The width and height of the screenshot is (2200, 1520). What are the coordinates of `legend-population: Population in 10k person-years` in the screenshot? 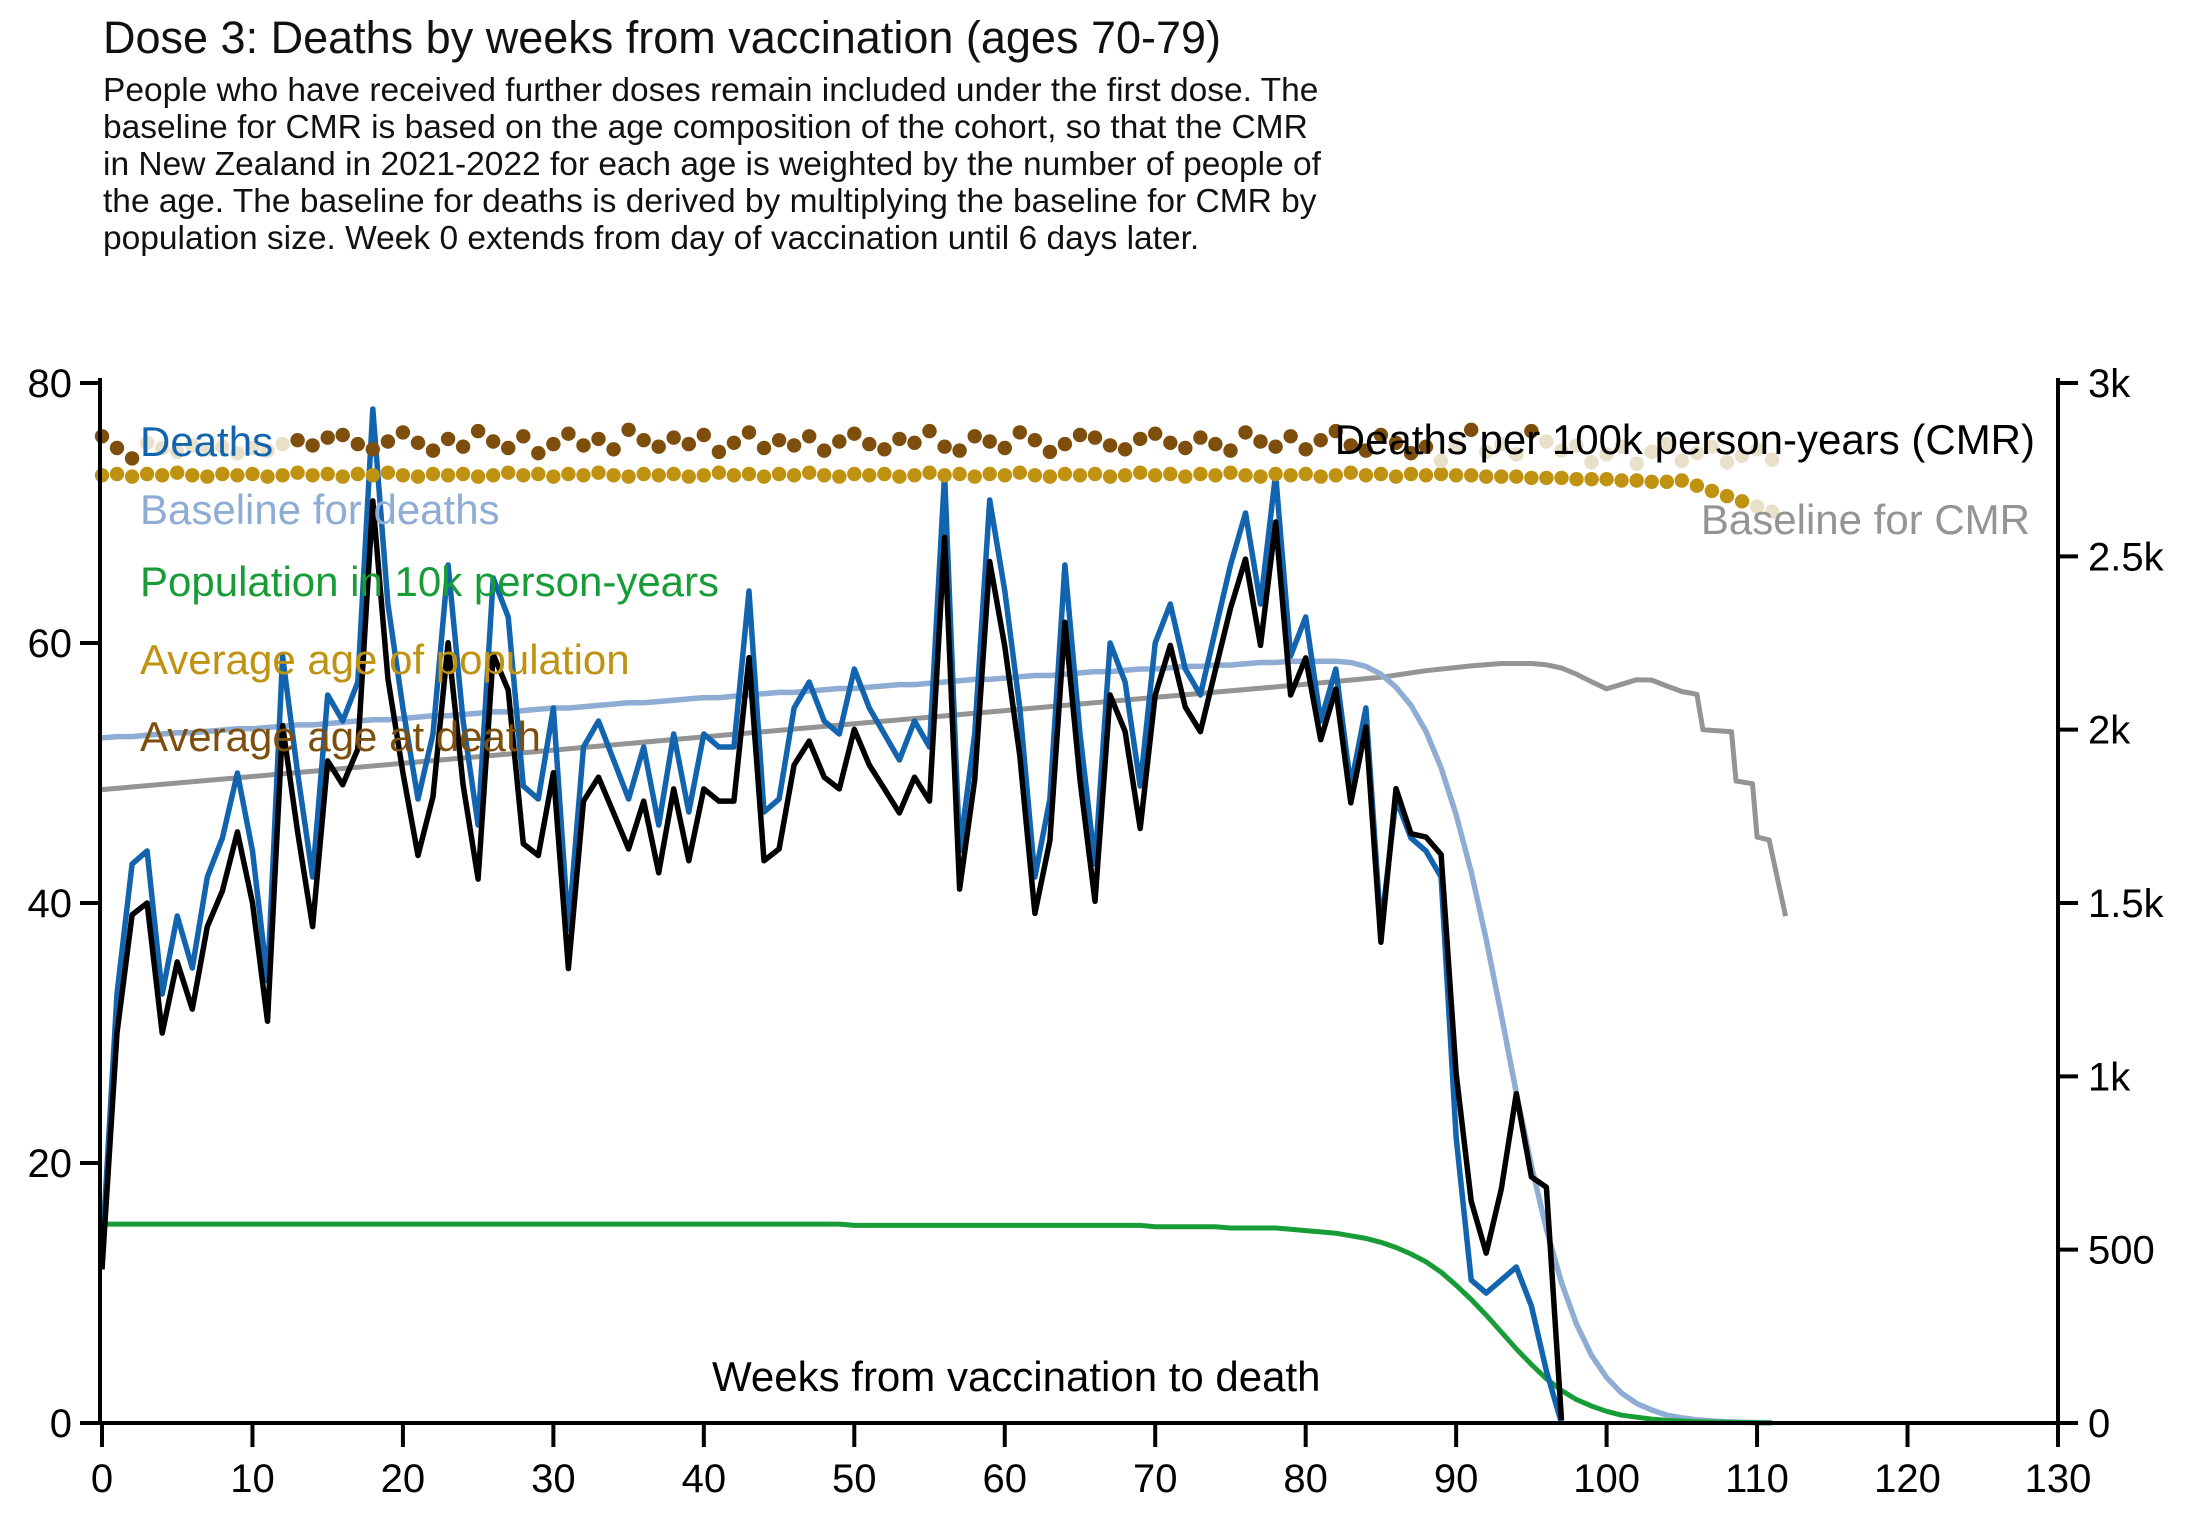 It's located at (430, 581).